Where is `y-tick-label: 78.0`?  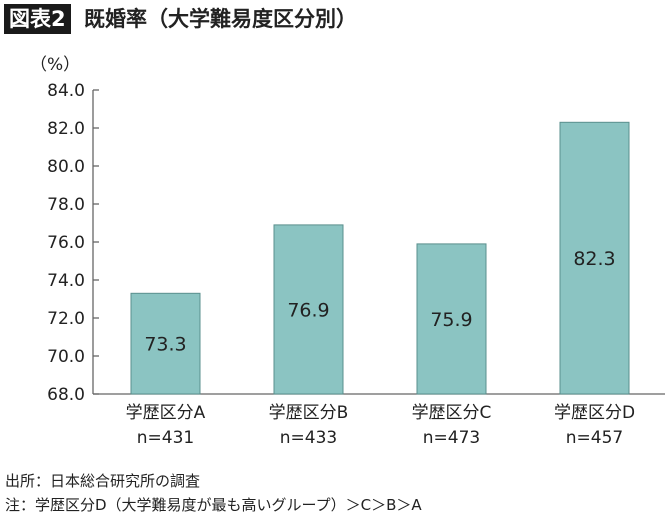
y-tick-label: 78.0 is located at coordinates (66, 205).